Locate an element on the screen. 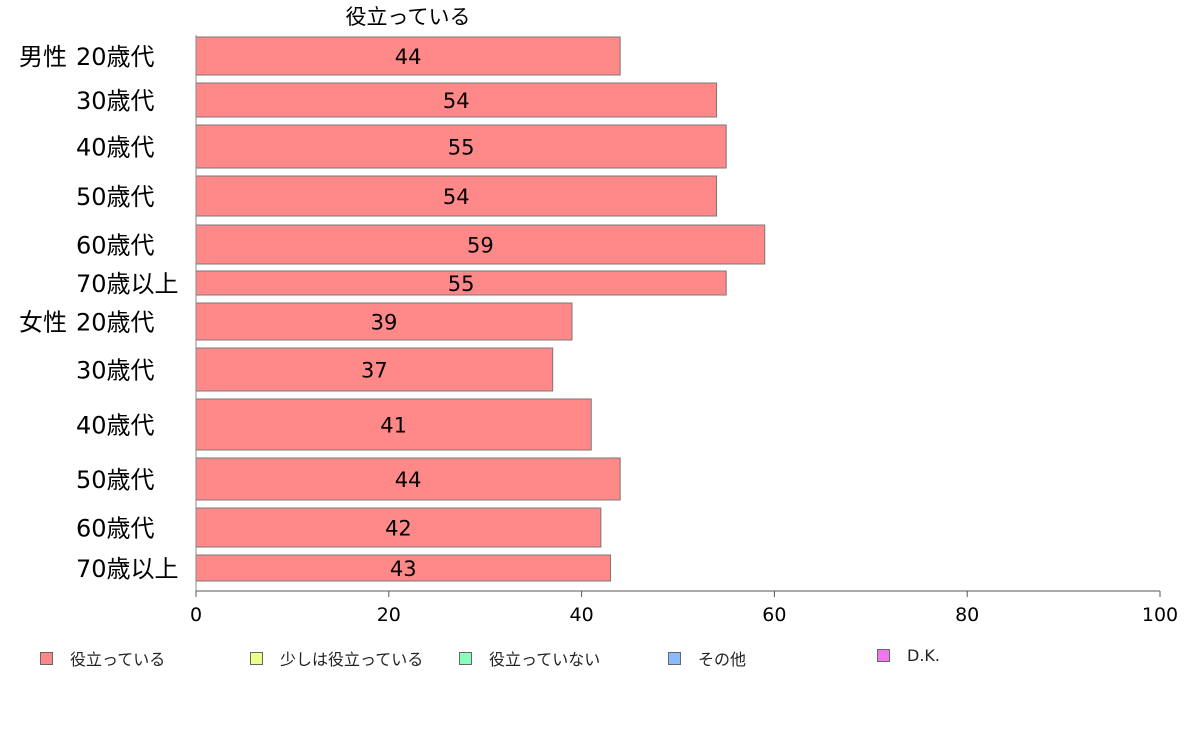  chart-title: 役立っている is located at coordinates (408, 17).